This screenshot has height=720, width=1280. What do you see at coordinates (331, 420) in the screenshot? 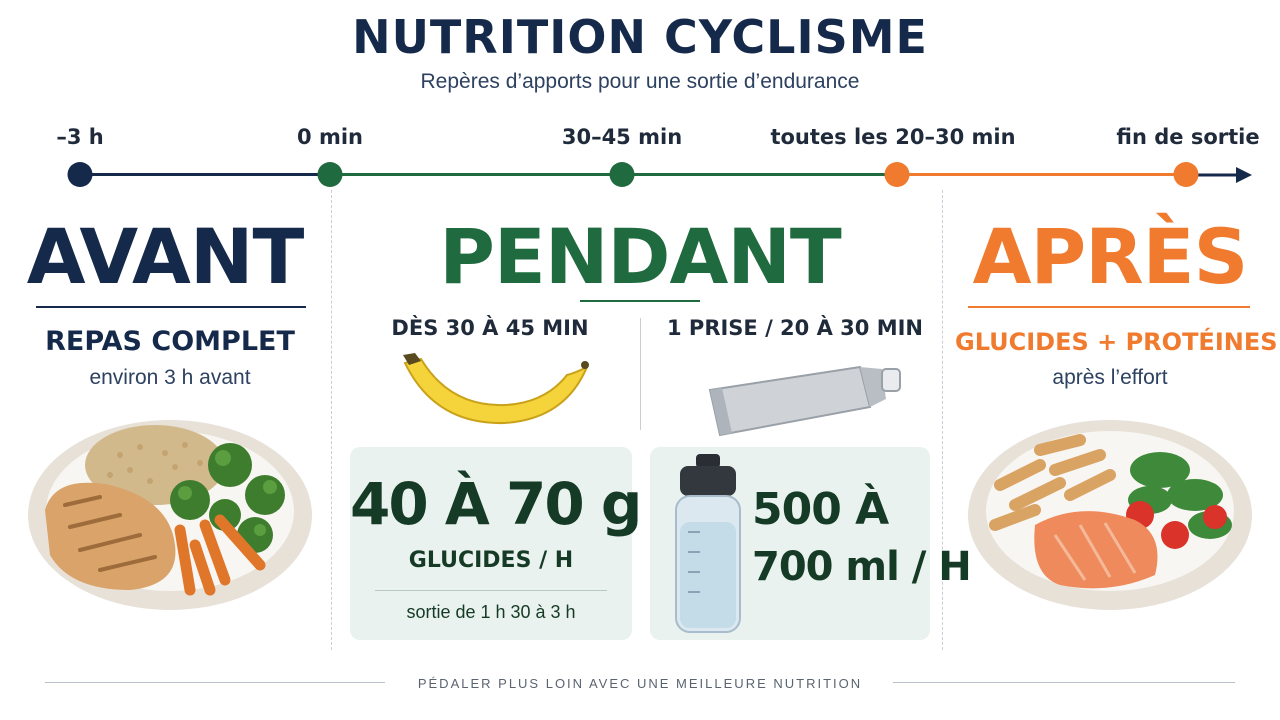
I see `column-divider-left` at bounding box center [331, 420].